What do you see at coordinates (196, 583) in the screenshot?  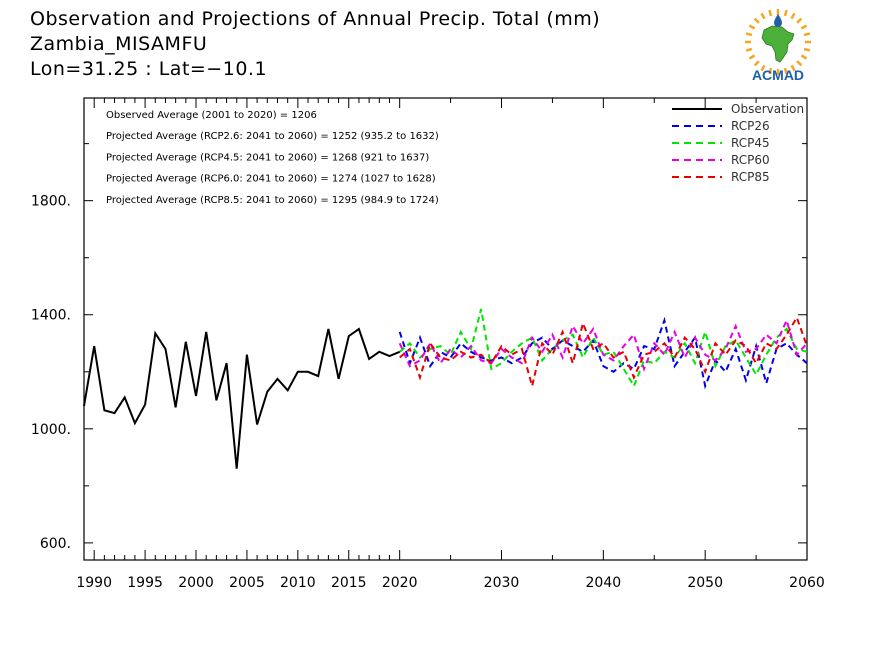 I see `x-tick-label: 2000` at bounding box center [196, 583].